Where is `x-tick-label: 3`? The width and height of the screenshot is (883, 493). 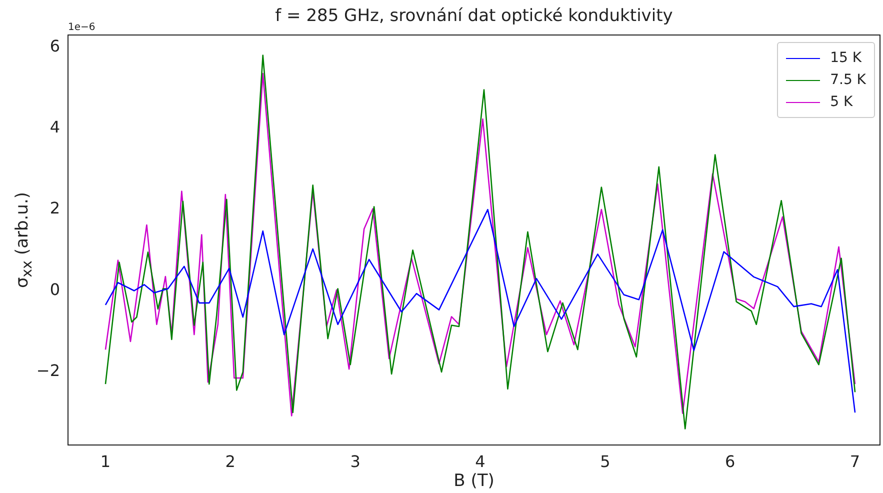 x-tick-label: 3 is located at coordinates (355, 461).